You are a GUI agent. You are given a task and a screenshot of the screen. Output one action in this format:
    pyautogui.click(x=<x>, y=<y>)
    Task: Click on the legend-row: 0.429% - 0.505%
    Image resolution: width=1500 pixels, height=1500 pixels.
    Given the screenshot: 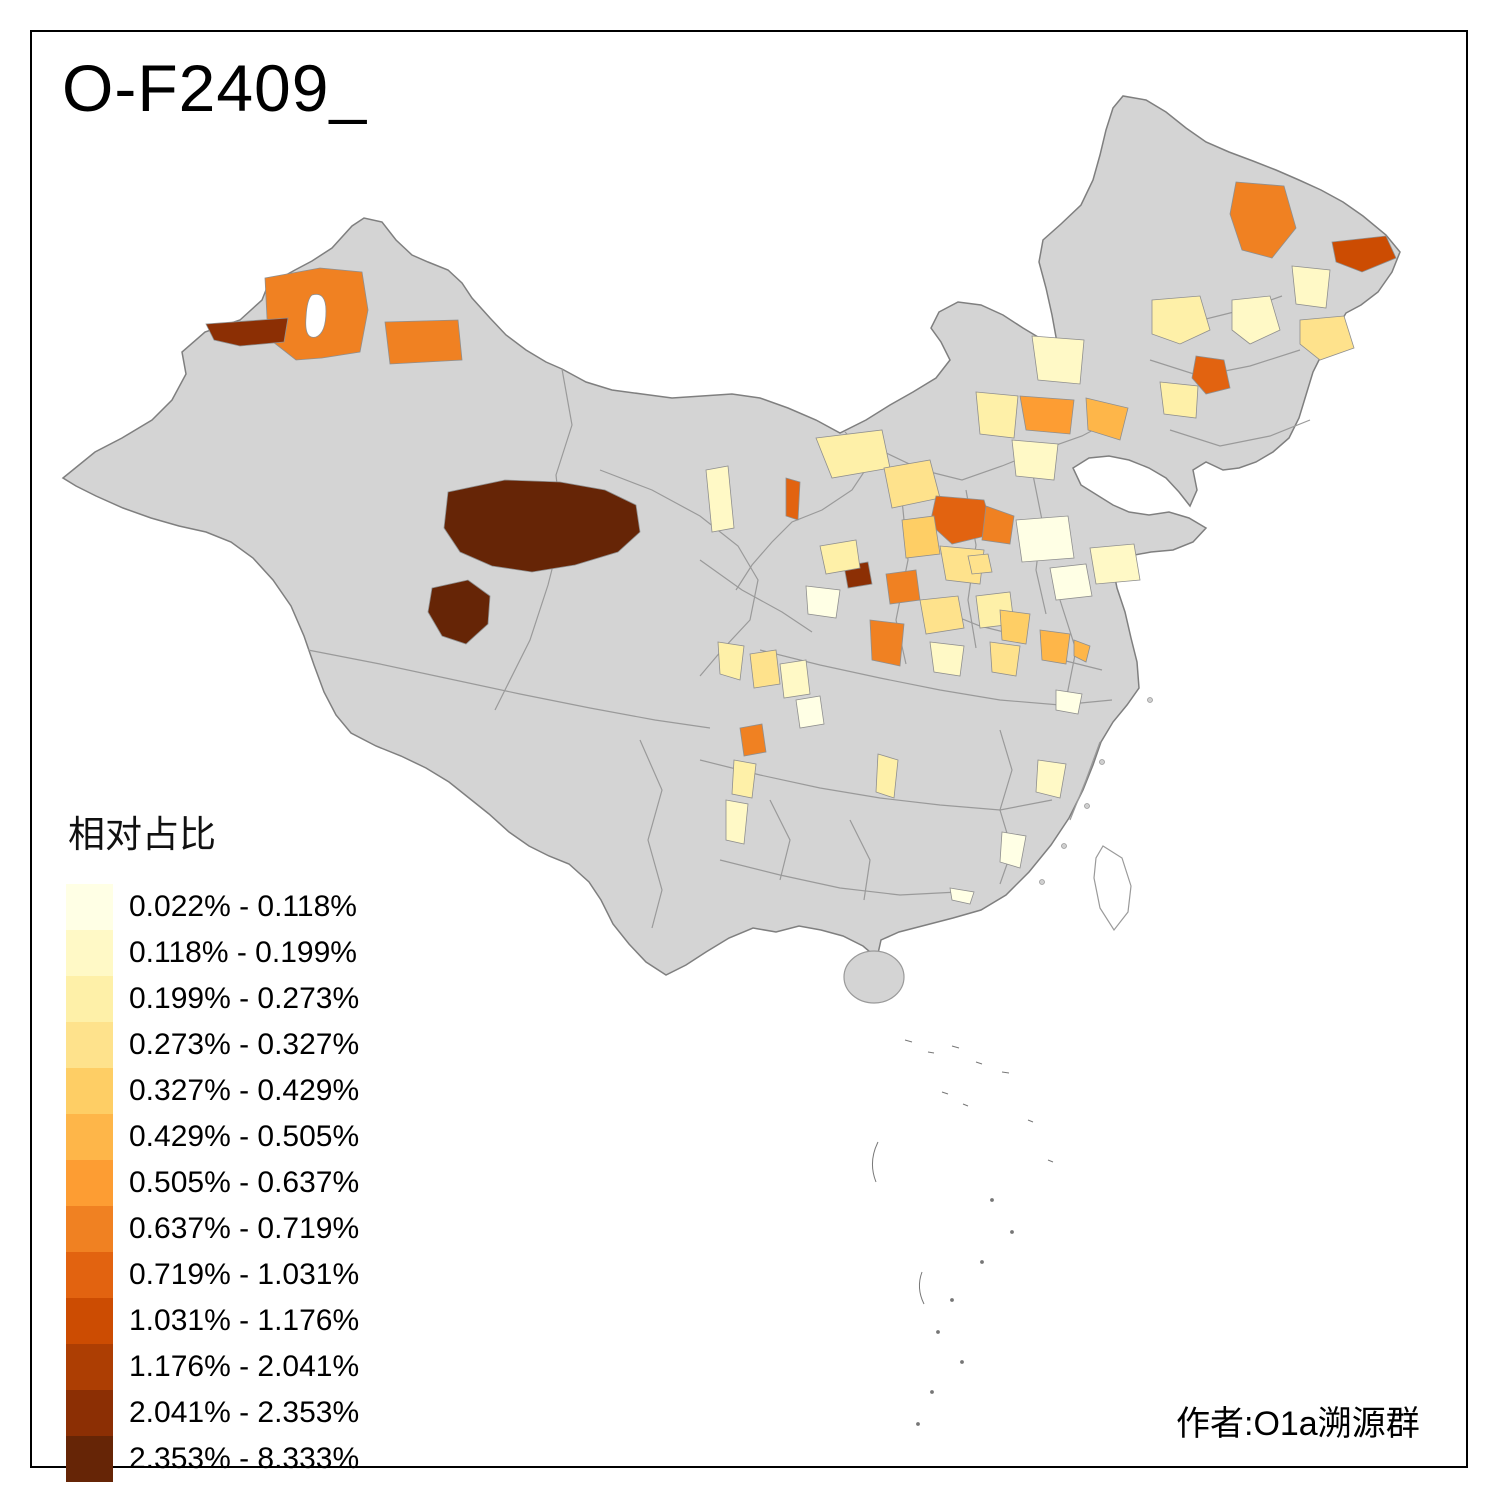 What is the action you would take?
    pyautogui.click(x=212, y=1137)
    